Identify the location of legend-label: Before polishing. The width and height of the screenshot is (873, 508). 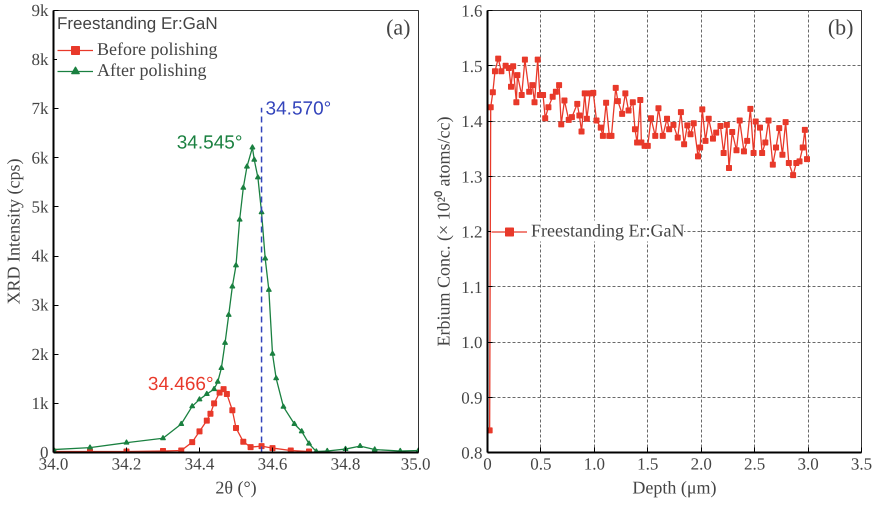
(157, 49).